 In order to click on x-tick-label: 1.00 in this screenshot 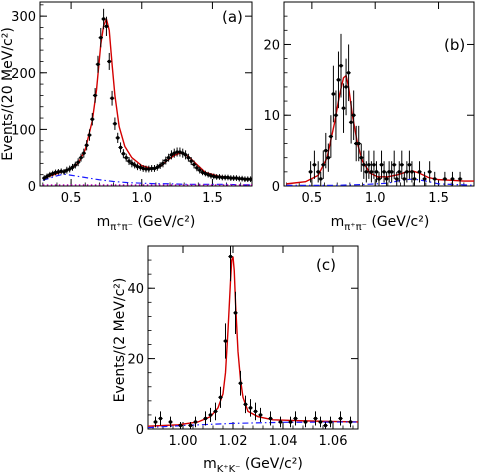, I will do `click(183, 441)`.